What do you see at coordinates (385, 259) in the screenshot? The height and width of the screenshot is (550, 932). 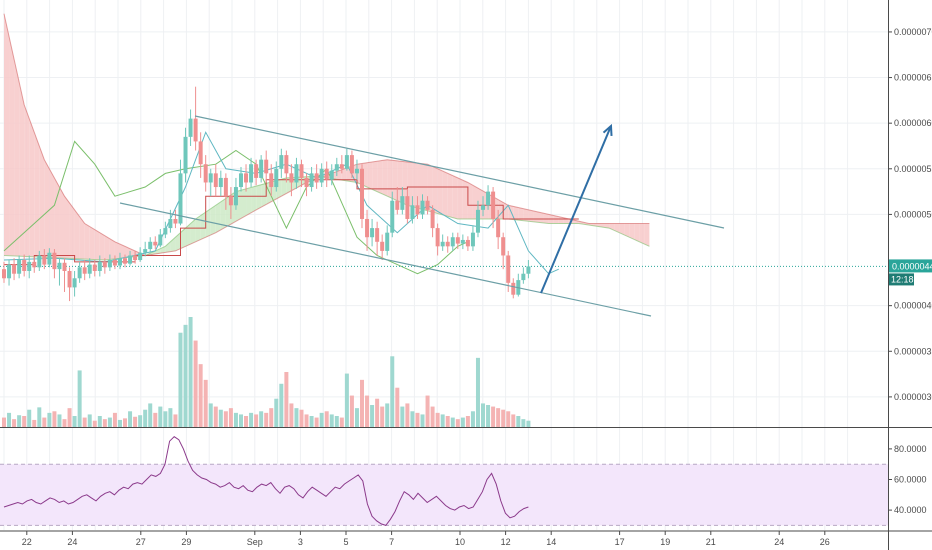 I see `channel-lower-line` at bounding box center [385, 259].